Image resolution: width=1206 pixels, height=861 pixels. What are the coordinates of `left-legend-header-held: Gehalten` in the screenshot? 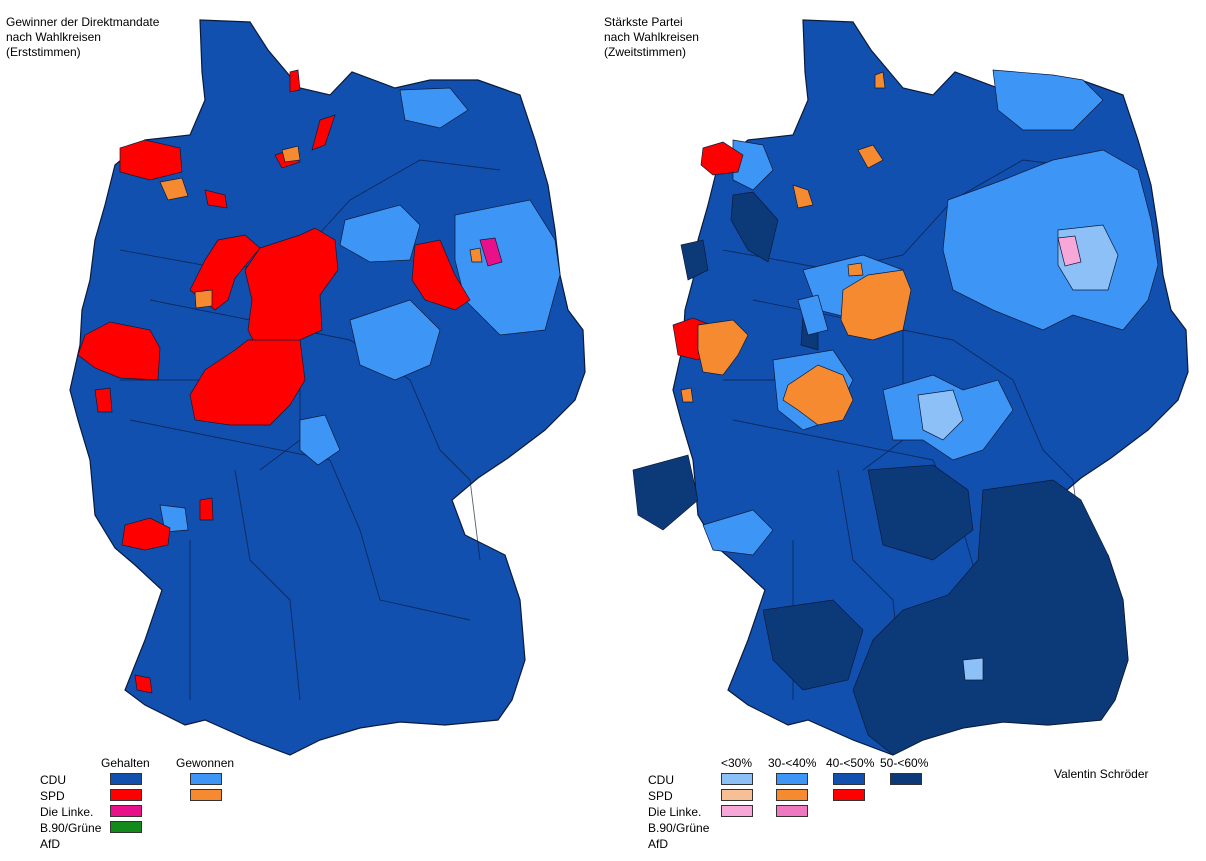 It's located at (125, 763).